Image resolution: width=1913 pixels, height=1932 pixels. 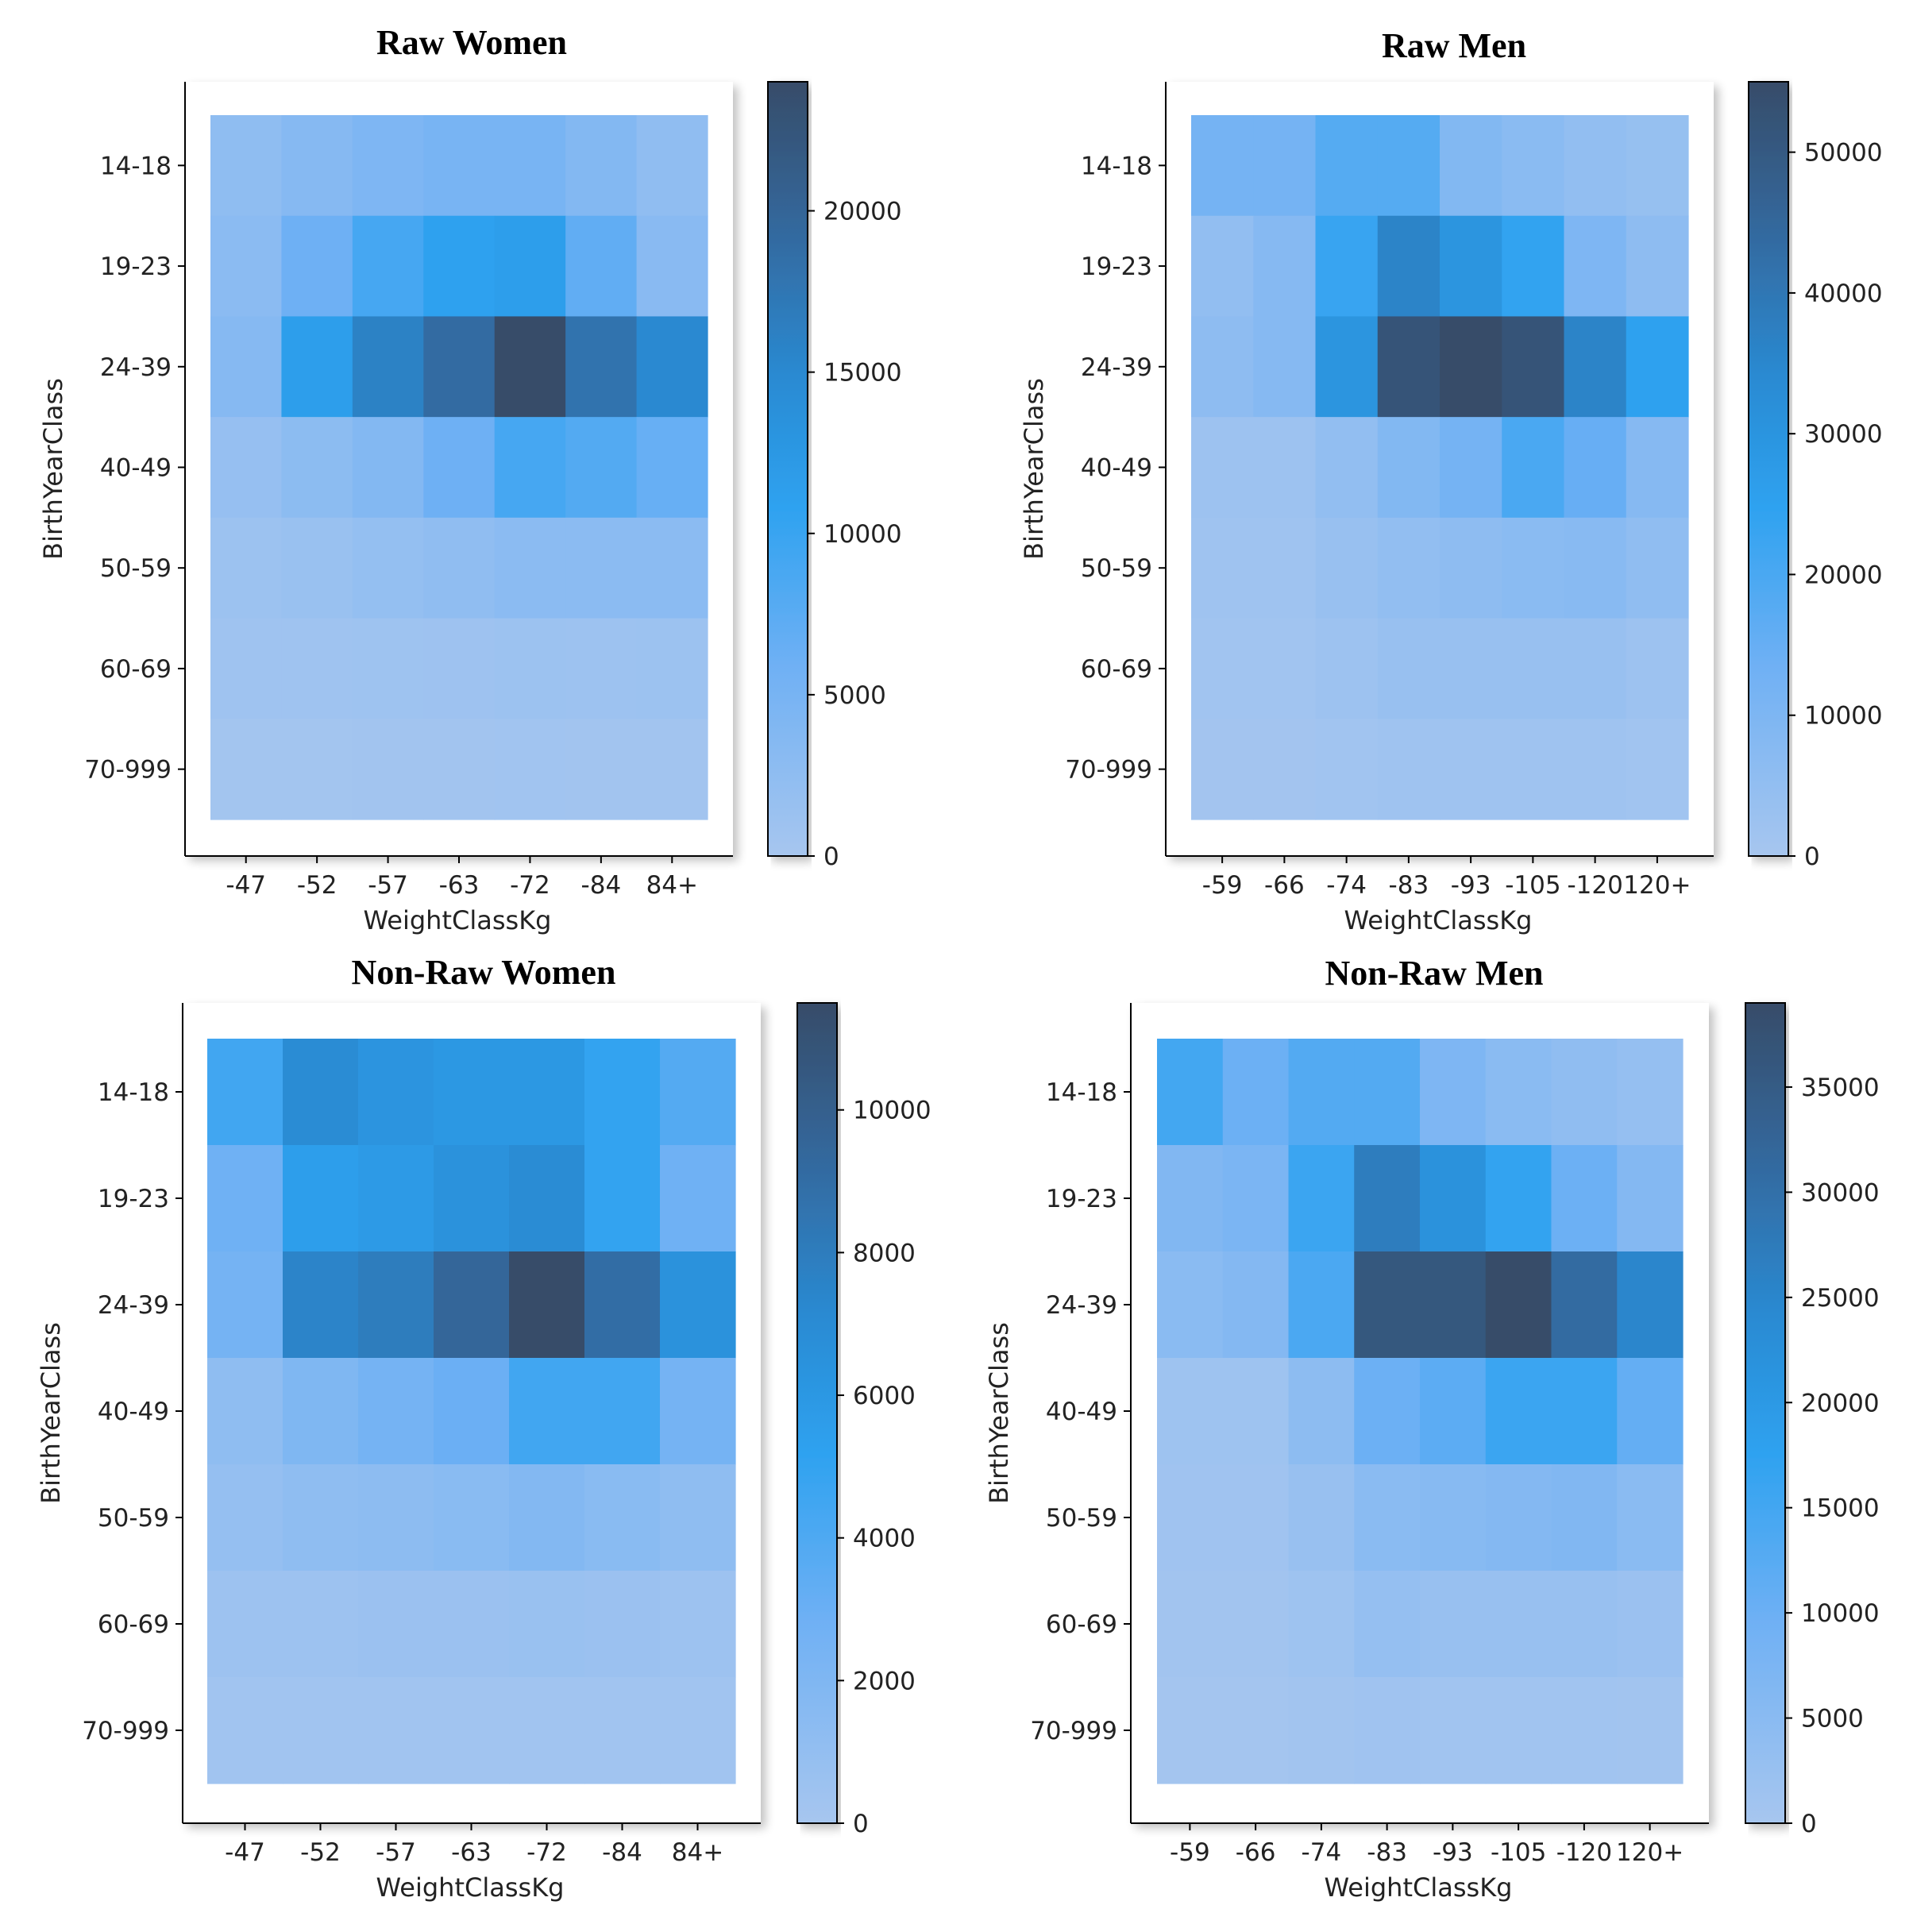 What do you see at coordinates (1532, 885) in the screenshot?
I see `x-tick-label: -105` at bounding box center [1532, 885].